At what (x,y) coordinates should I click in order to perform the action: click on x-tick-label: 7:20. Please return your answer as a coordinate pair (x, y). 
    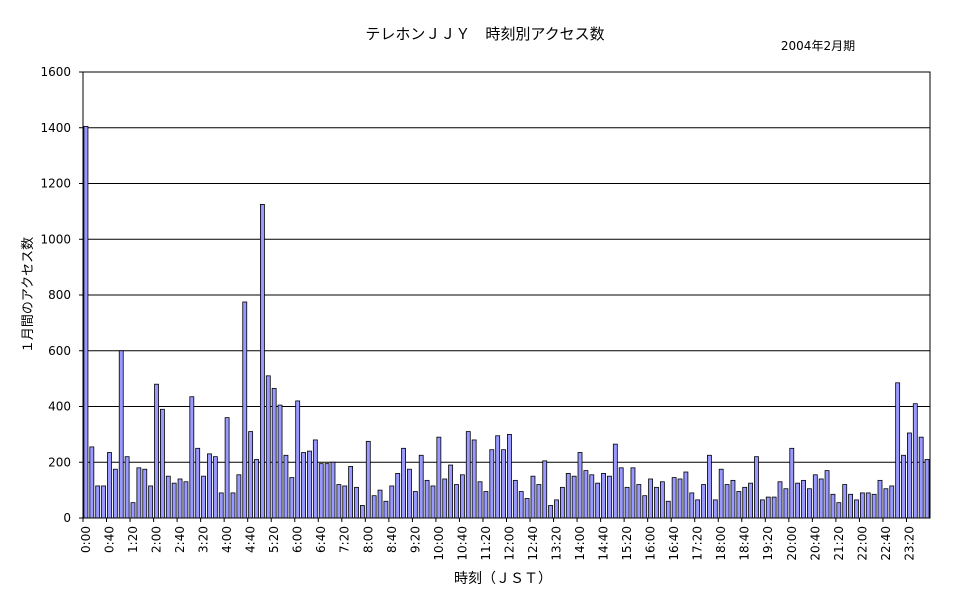
    Looking at the image, I should click on (345, 539).